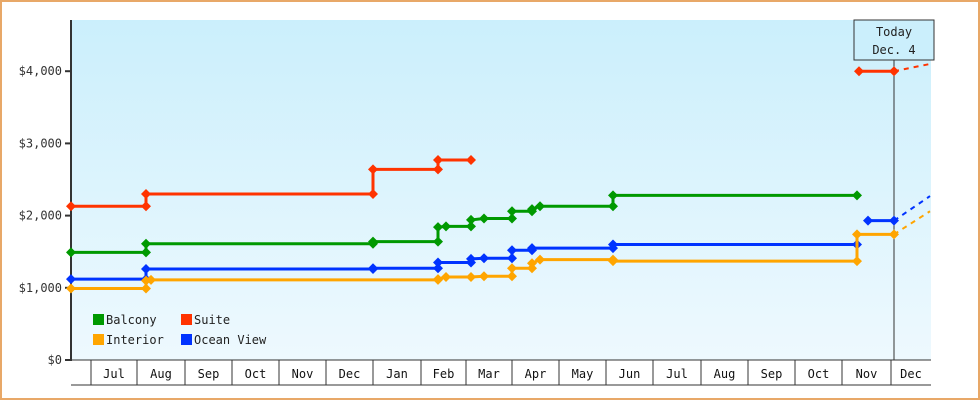 This screenshot has width=980, height=400. I want to click on x-month-label: Jun, so click(630, 374).